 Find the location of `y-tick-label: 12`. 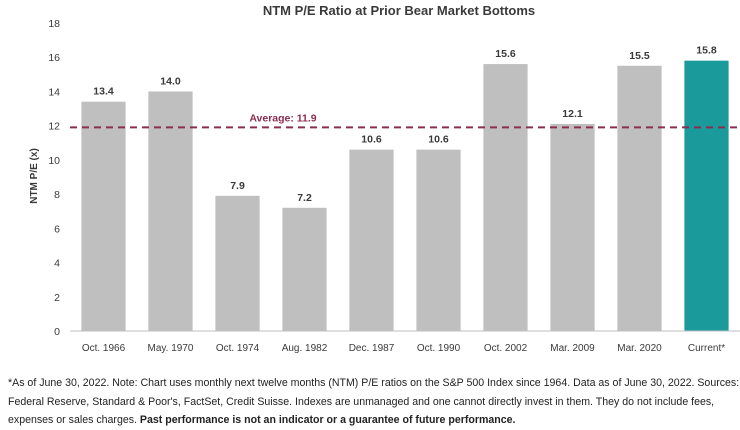

y-tick-label: 12 is located at coordinates (54, 127).